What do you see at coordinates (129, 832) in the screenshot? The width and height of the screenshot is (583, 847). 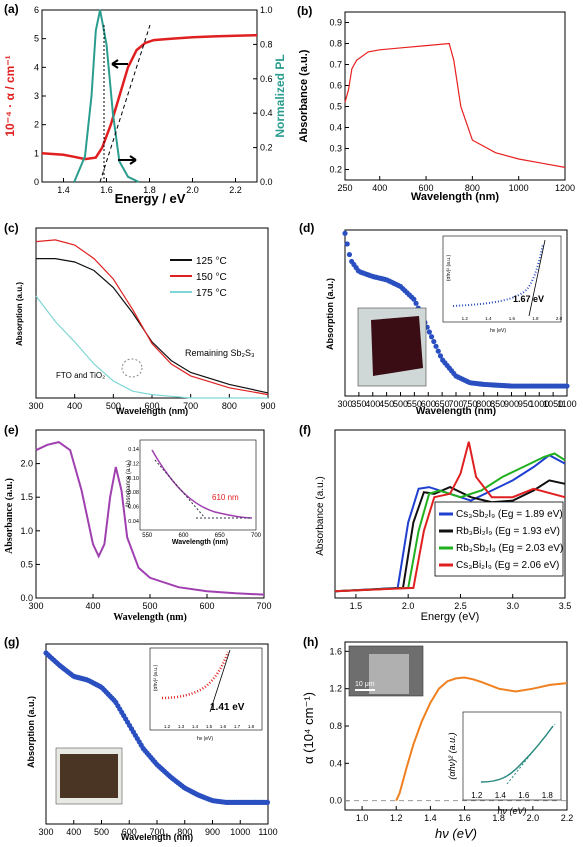 I see `x-tick-label: 600` at bounding box center [129, 832].